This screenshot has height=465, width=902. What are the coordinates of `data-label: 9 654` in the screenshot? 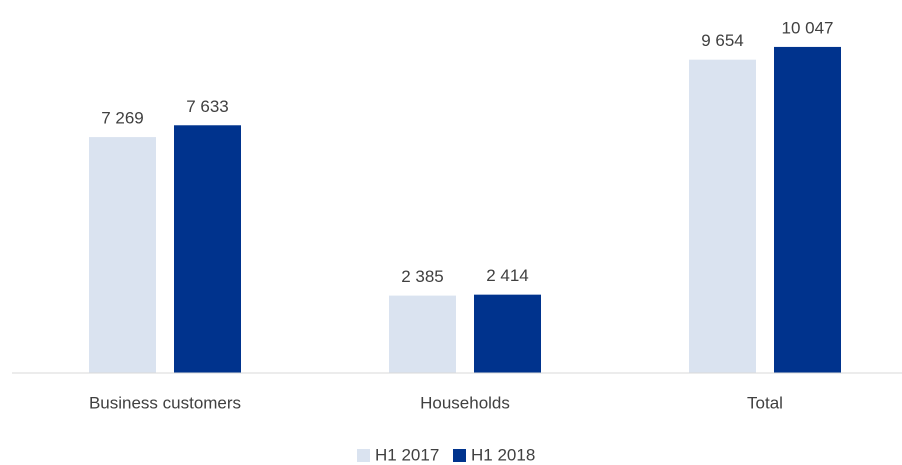 It's located at (722, 40).